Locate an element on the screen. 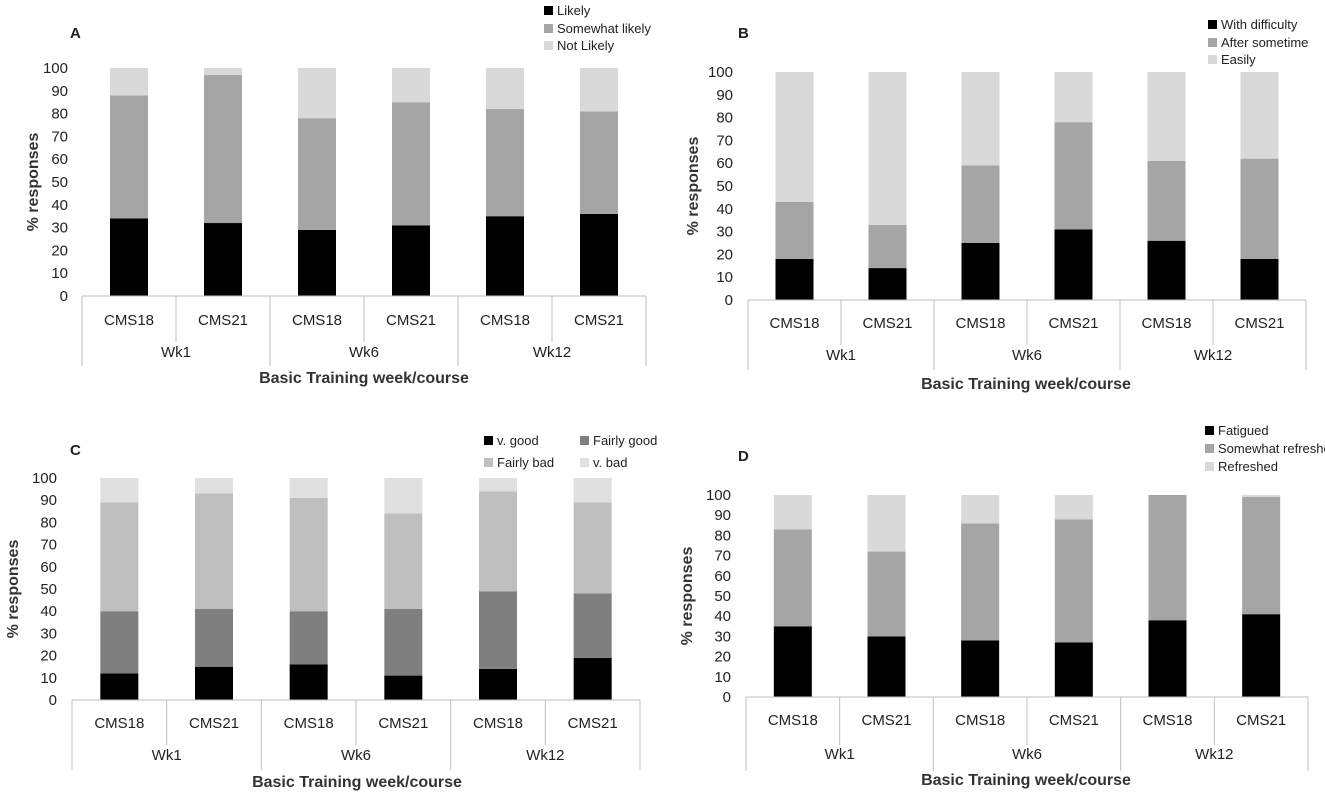 This screenshot has width=1325, height=796. legend-label: Fatigued is located at coordinates (1243, 430).